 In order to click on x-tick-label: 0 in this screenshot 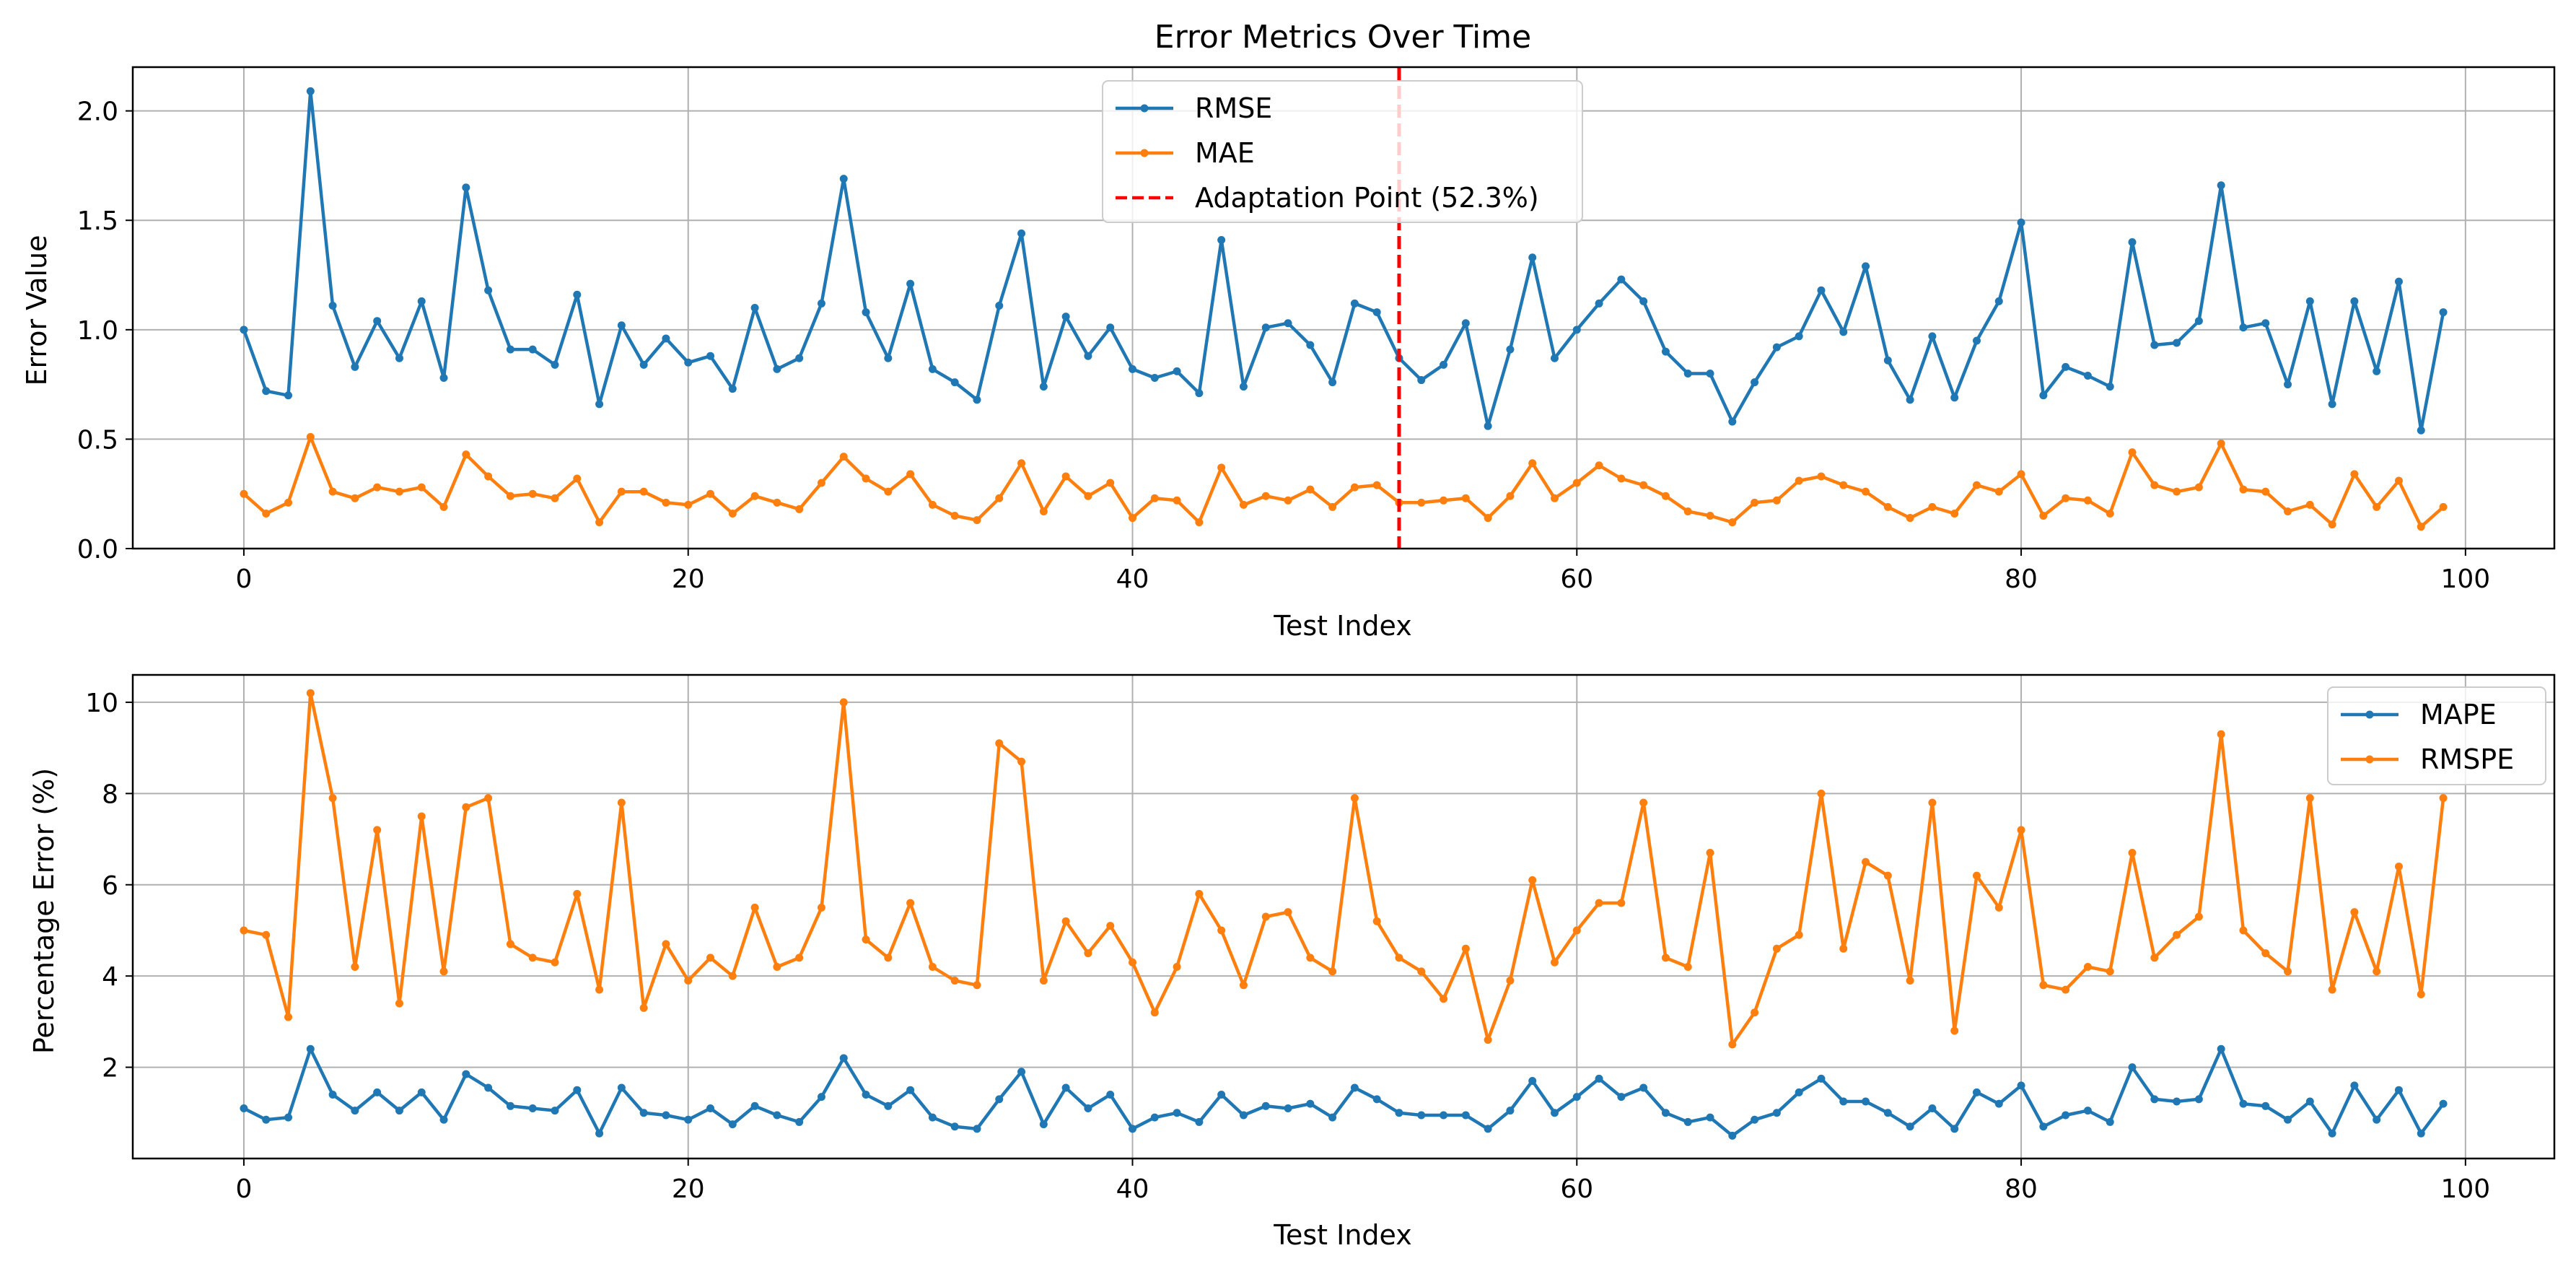, I will do `click(244, 1189)`.